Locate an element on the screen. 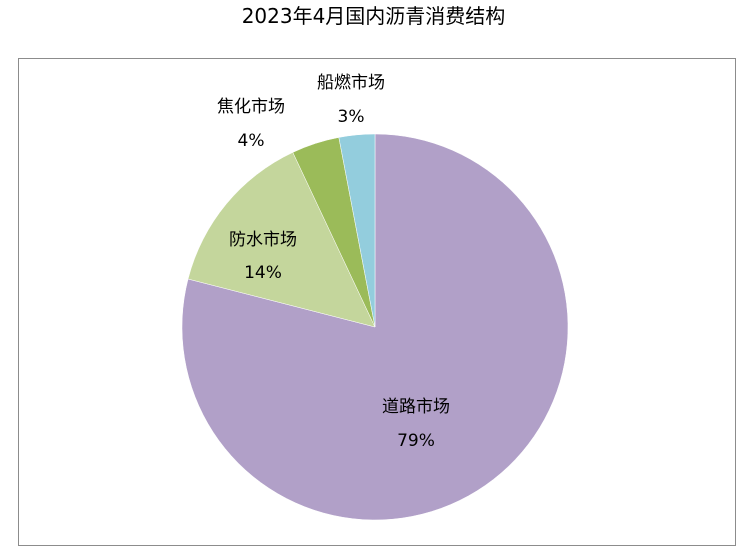 Image resolution: width=747 pixels, height=558 pixels. slice-category-label: 焦化市场 is located at coordinates (251, 107).